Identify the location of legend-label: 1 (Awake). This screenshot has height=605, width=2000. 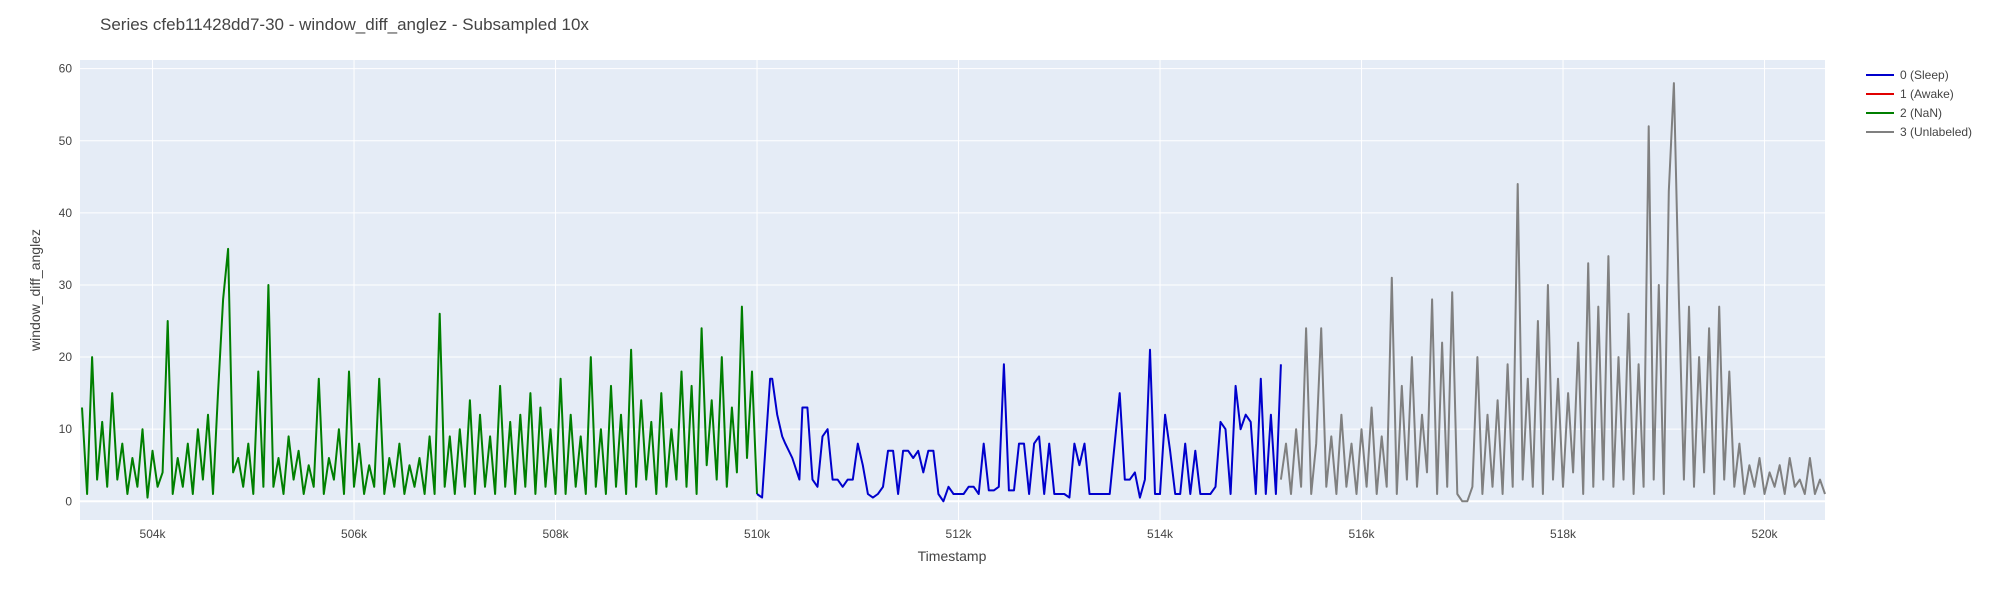
(1927, 94).